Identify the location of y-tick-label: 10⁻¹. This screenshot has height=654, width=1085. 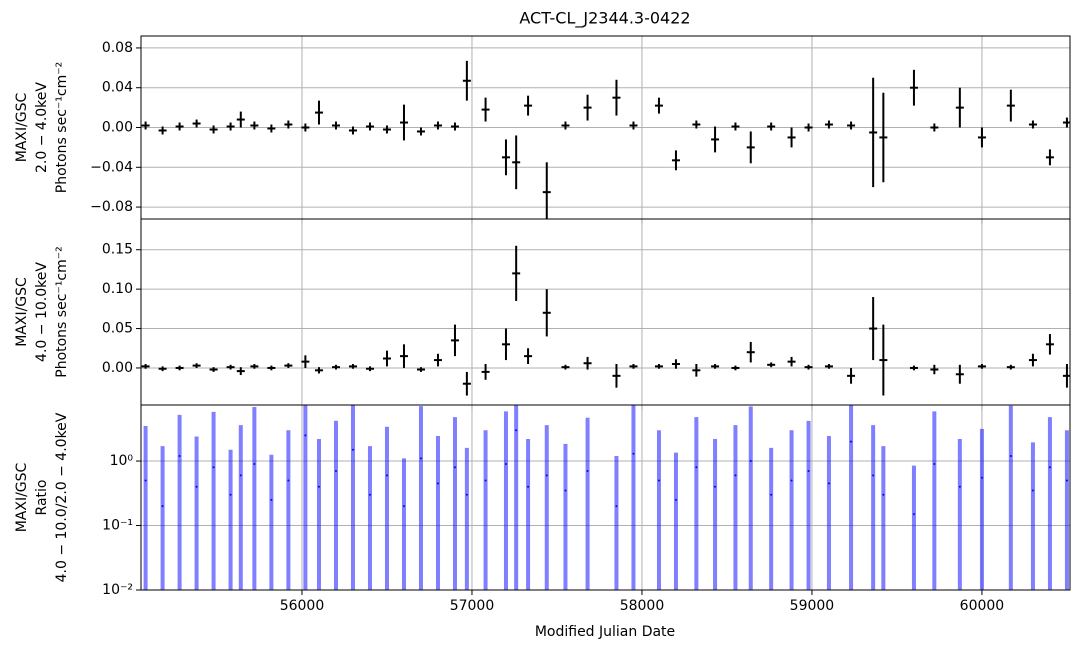
(117, 526).